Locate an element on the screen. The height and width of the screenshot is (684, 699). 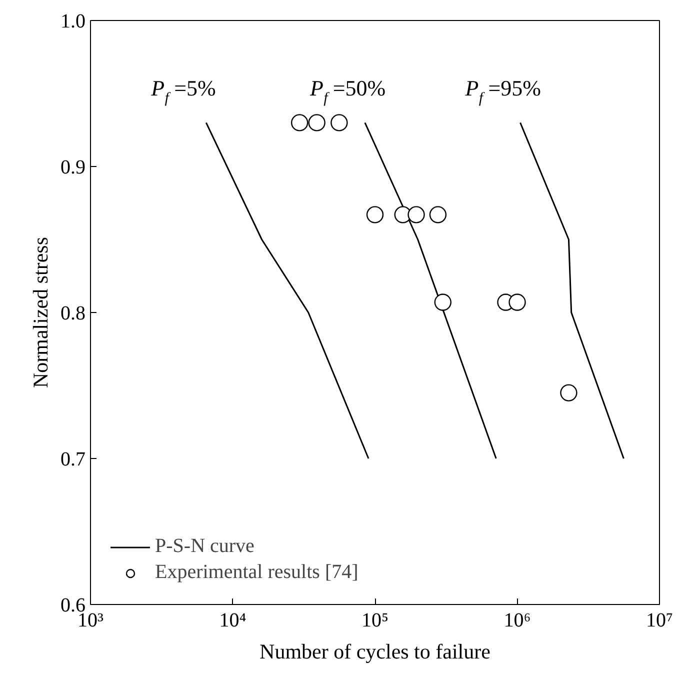
x-tick-label: 10⁴ is located at coordinates (232, 621).